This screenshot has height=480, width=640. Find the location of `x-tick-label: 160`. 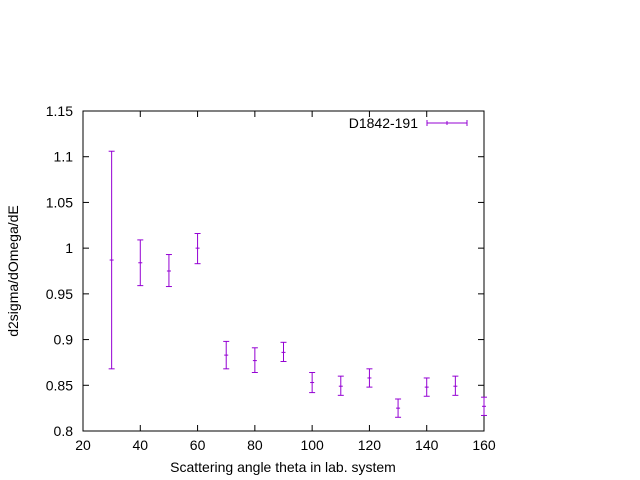

x-tick-label: 160 is located at coordinates (484, 445).